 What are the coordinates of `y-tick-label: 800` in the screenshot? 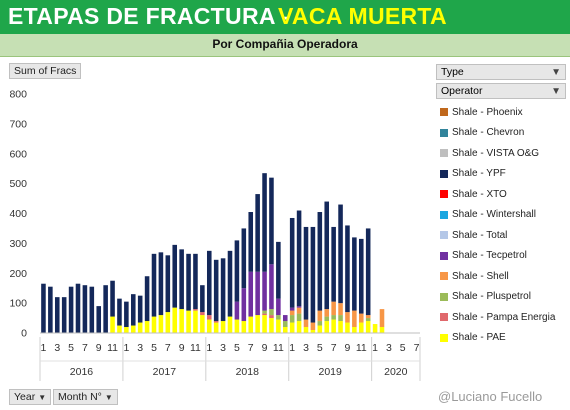 It's located at (18, 95).